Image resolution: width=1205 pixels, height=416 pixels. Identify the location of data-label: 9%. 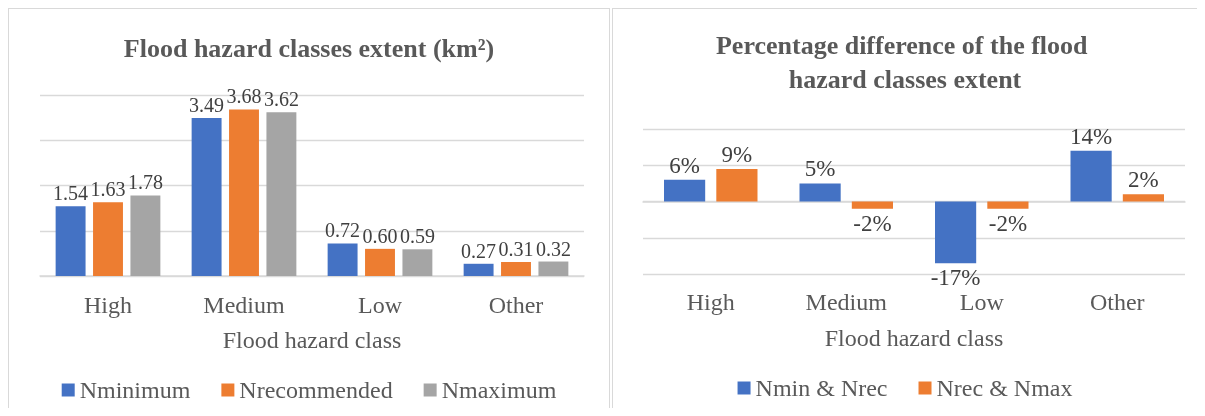
(737, 154).